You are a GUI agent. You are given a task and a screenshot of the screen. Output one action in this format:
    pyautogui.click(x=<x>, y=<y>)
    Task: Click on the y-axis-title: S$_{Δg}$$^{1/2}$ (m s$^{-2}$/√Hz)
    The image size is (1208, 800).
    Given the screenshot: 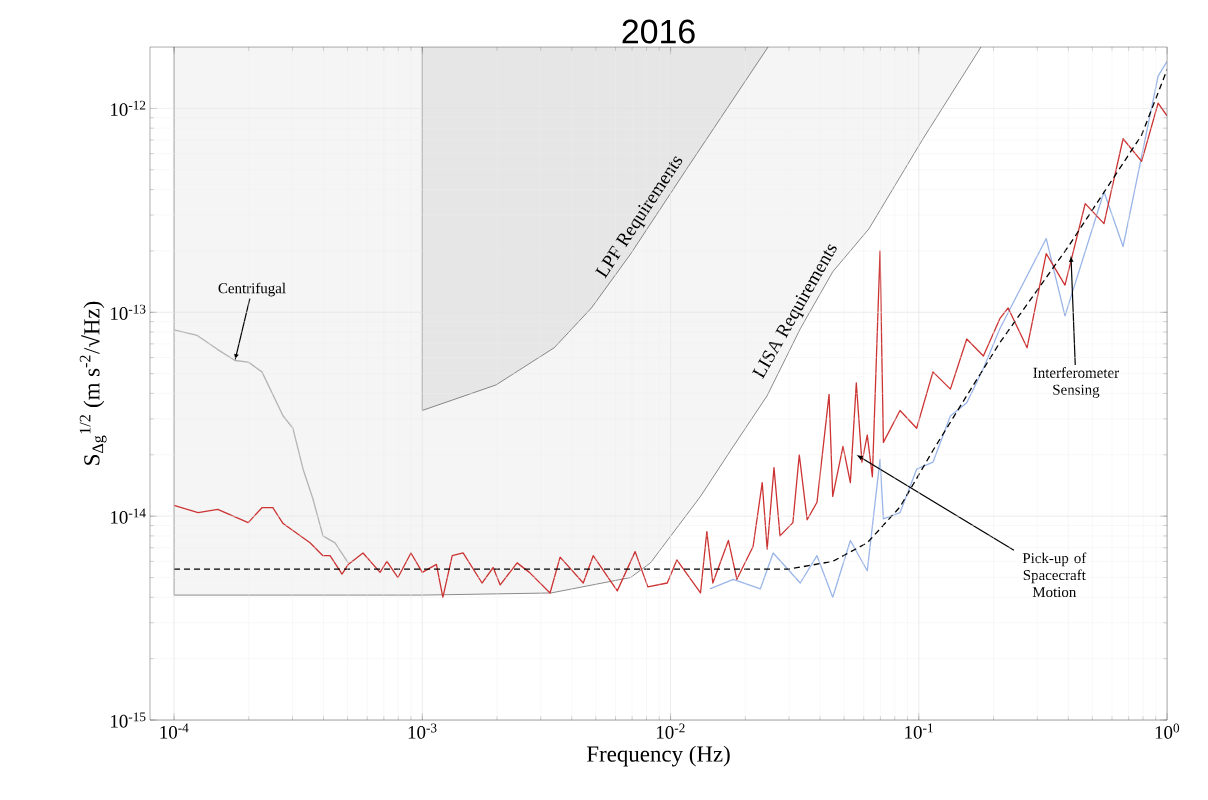 What is the action you would take?
    pyautogui.click(x=93, y=383)
    